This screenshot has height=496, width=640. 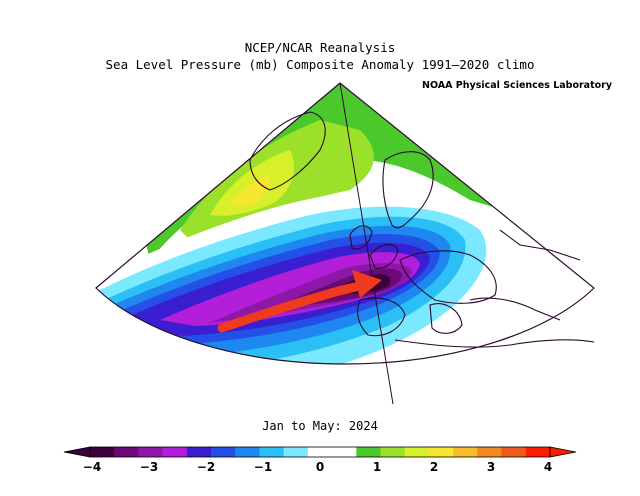 I want to click on colorbar-tick-label: −3, so click(x=149, y=467).